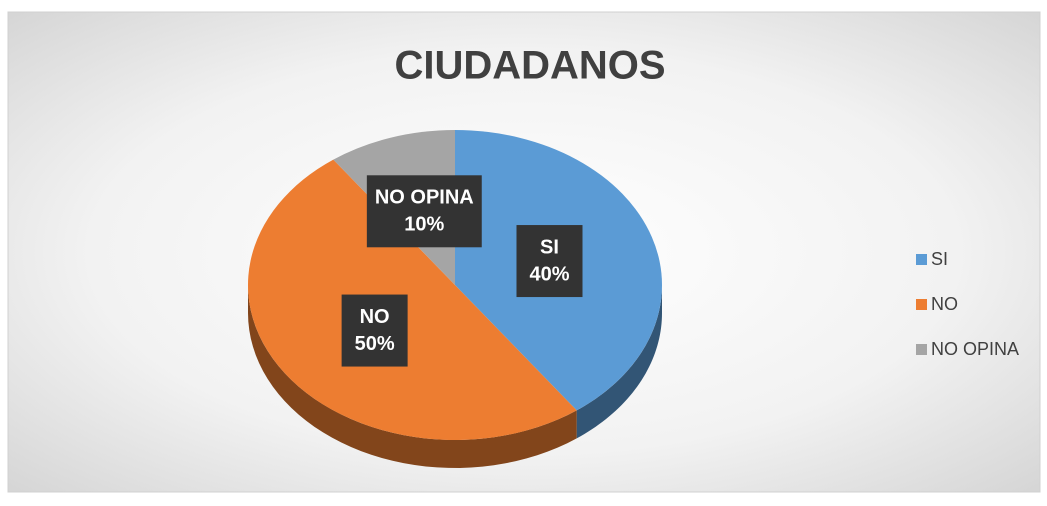 This screenshot has width=1047, height=506. Describe the element at coordinates (975, 349) in the screenshot. I see `legend-label: NO OPINA` at that location.